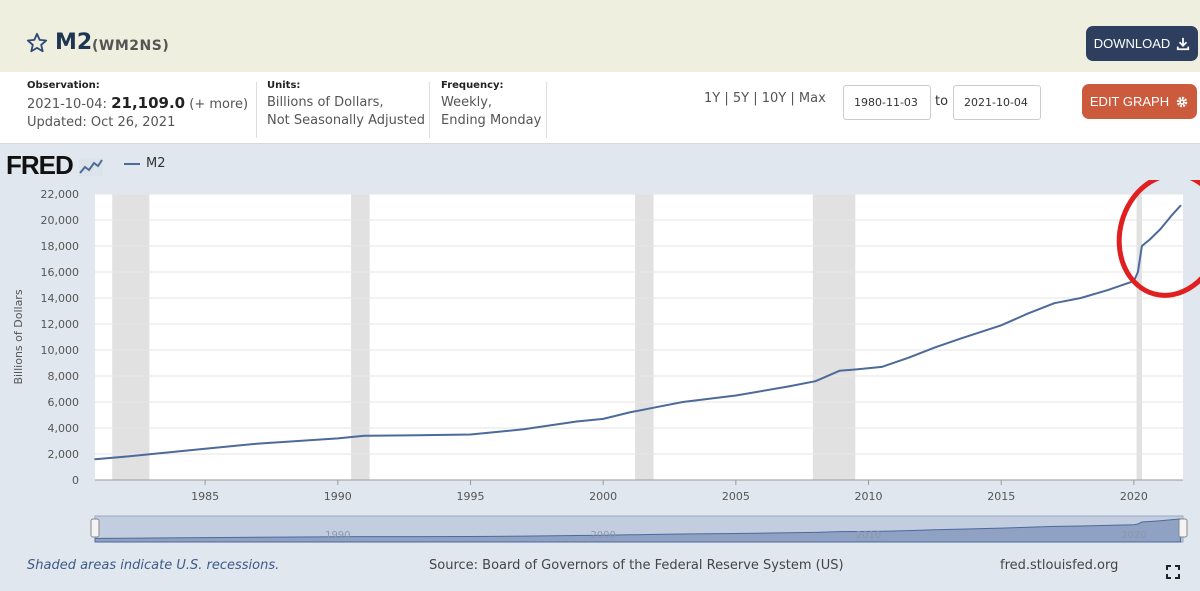  Describe the element at coordinates (219, 104) in the screenshot. I see `observation-more-link: (+ more)` at that location.